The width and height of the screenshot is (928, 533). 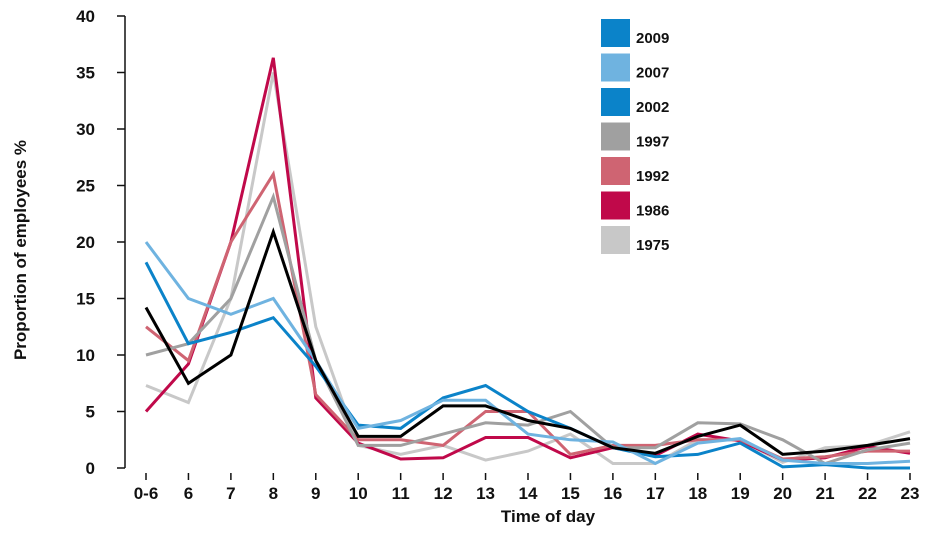 What do you see at coordinates (615, 240) in the screenshot?
I see `legend-swatch-1975` at bounding box center [615, 240].